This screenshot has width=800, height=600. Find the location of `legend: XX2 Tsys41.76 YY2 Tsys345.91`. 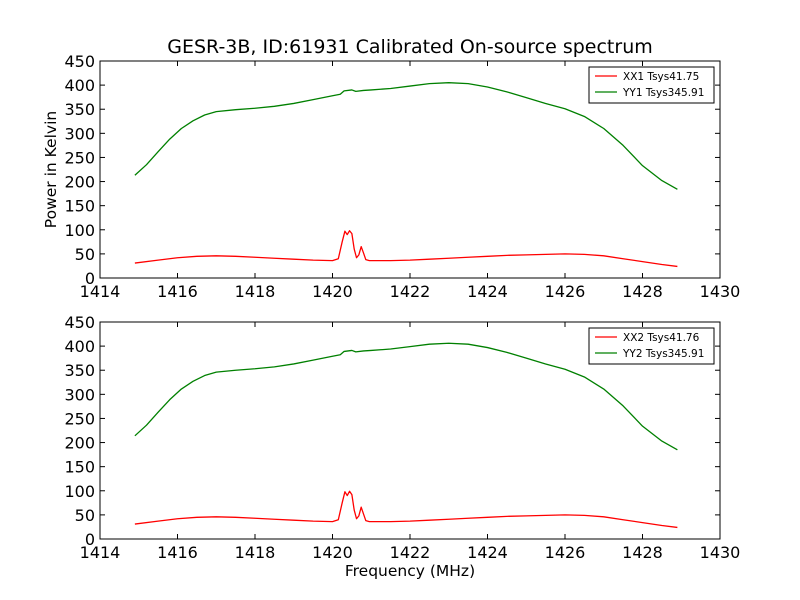

legend: XX2 Tsys41.76 YY2 Tsys345.91 is located at coordinates (651, 346).